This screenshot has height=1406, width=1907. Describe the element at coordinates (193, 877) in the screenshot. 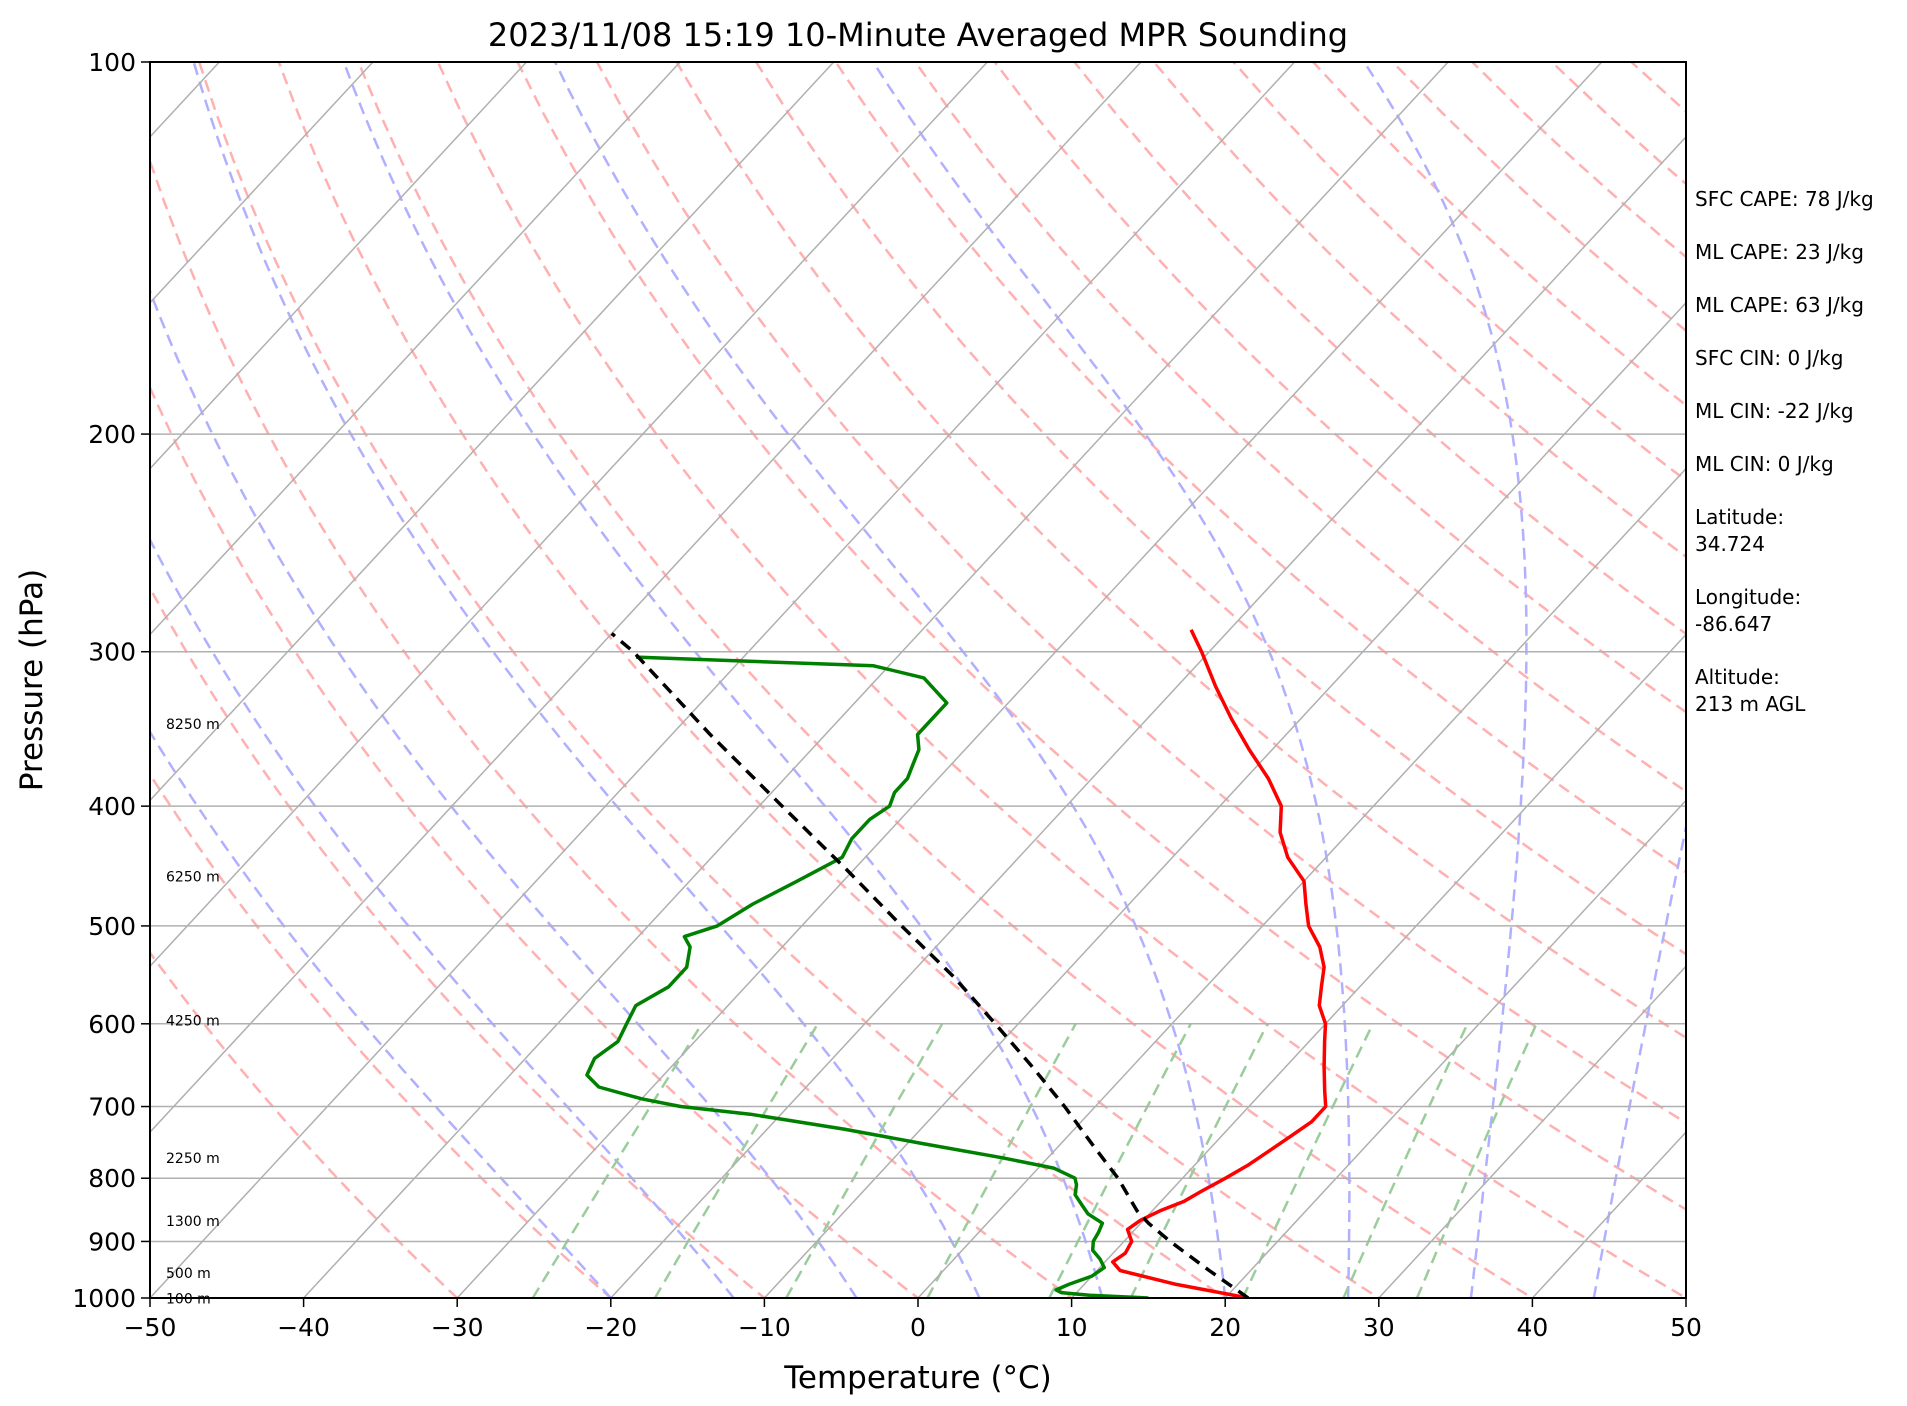

I see `height-label: 6250 m` at that location.